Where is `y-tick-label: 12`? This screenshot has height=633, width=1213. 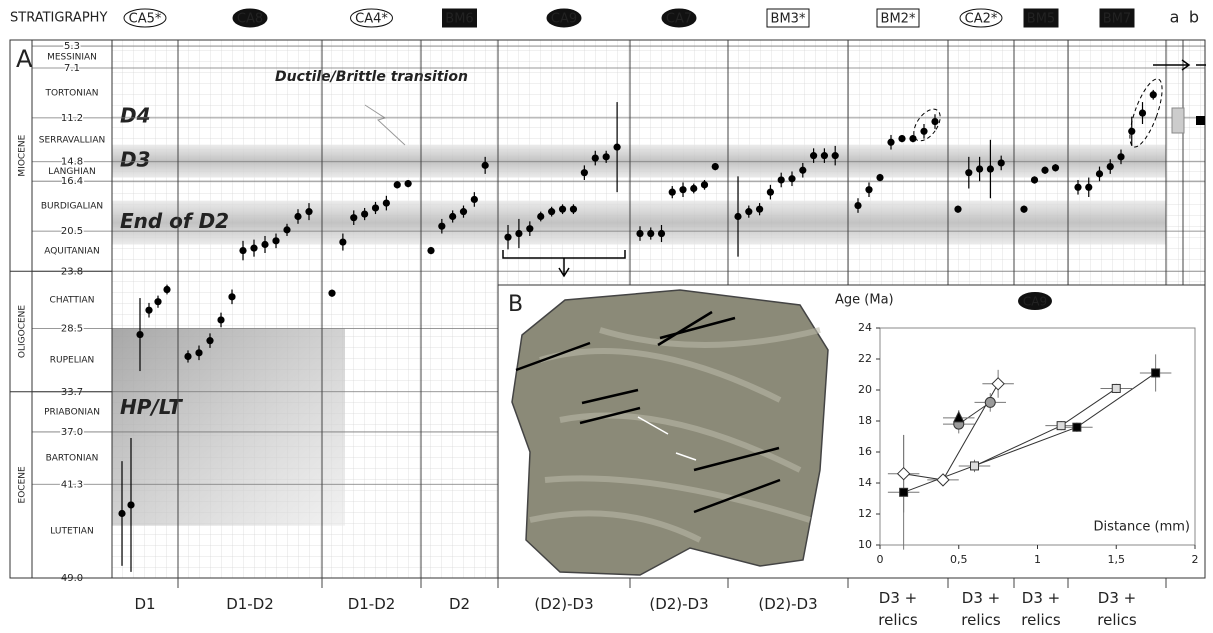 y-tick-label: 12 is located at coordinates (865, 513).